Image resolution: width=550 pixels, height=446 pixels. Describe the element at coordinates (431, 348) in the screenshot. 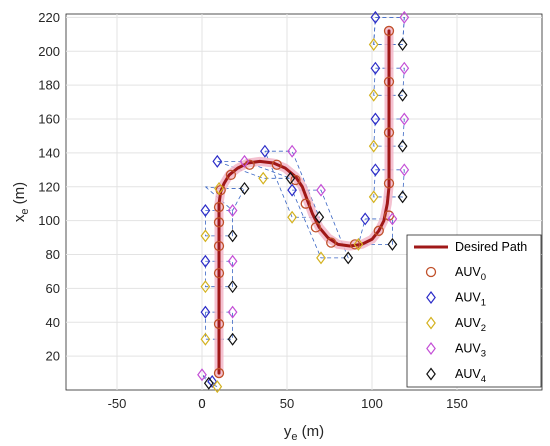

I see `legend-auv3-marker` at that location.